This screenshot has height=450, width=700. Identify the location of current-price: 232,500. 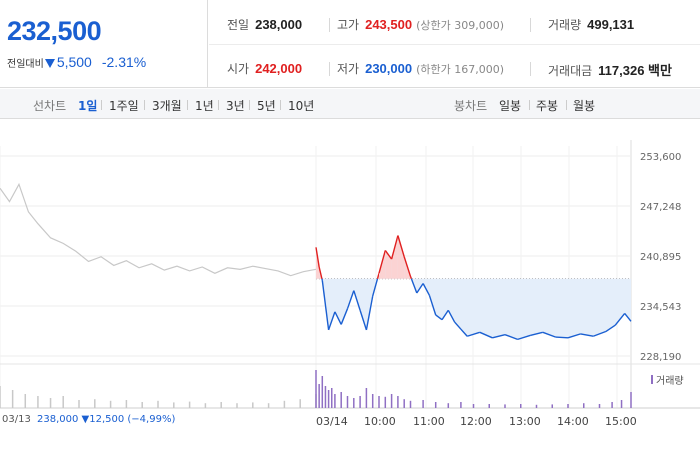
(54, 31).